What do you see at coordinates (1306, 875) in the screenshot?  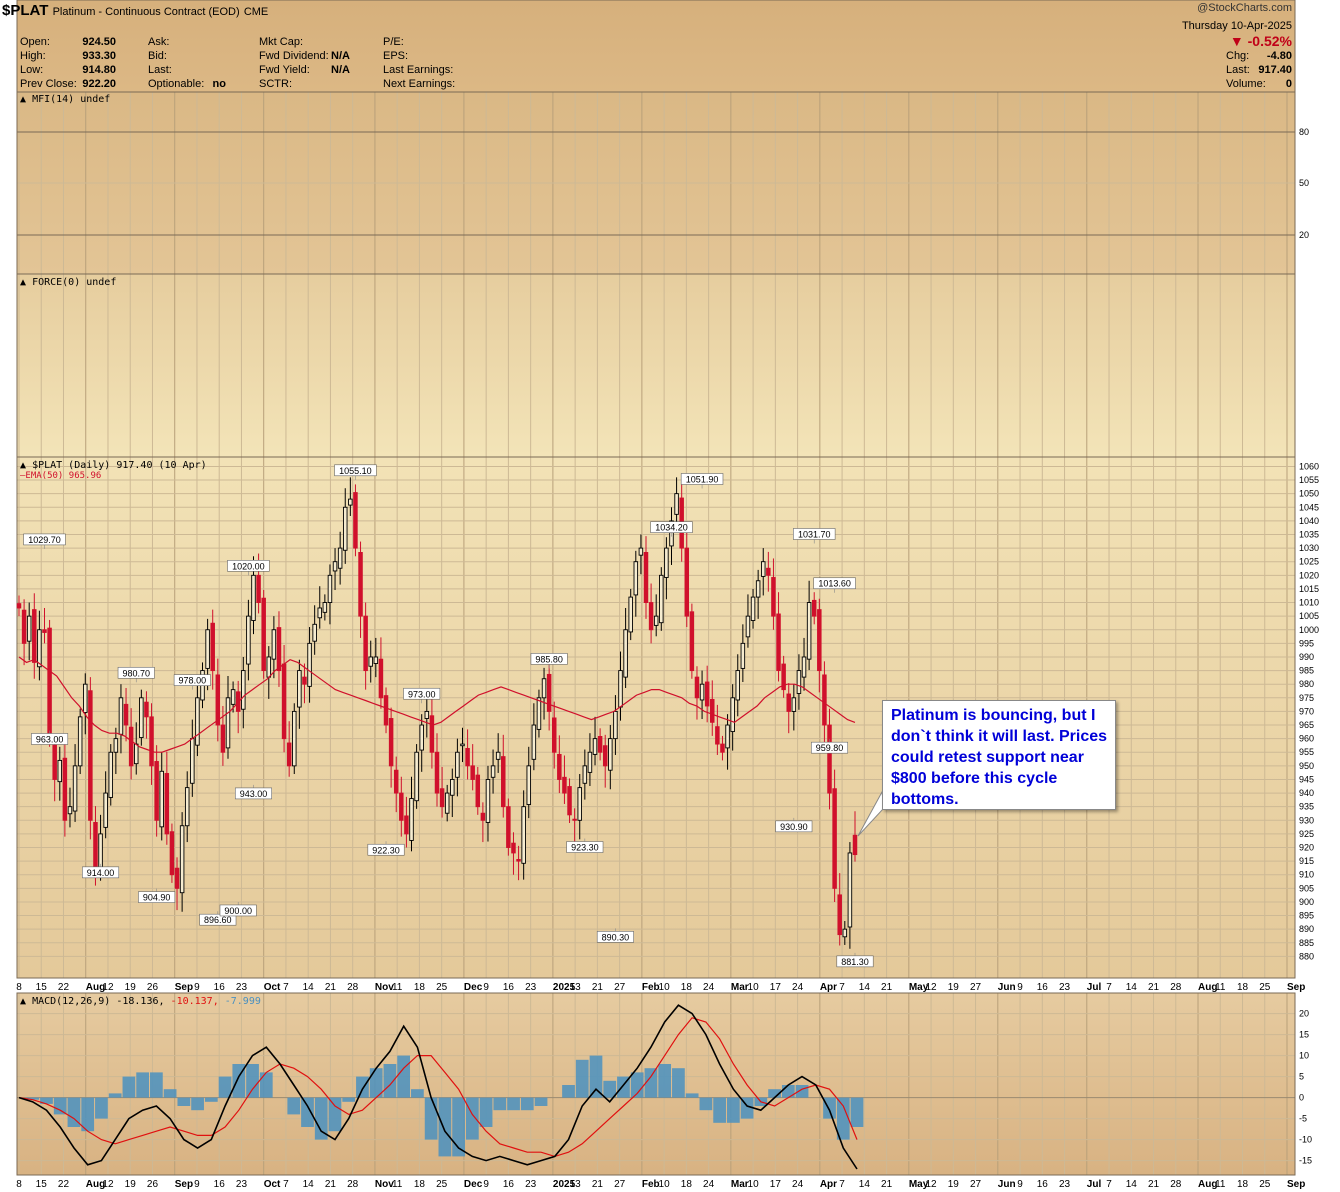 I see `price-tick-label: 910` at bounding box center [1306, 875].